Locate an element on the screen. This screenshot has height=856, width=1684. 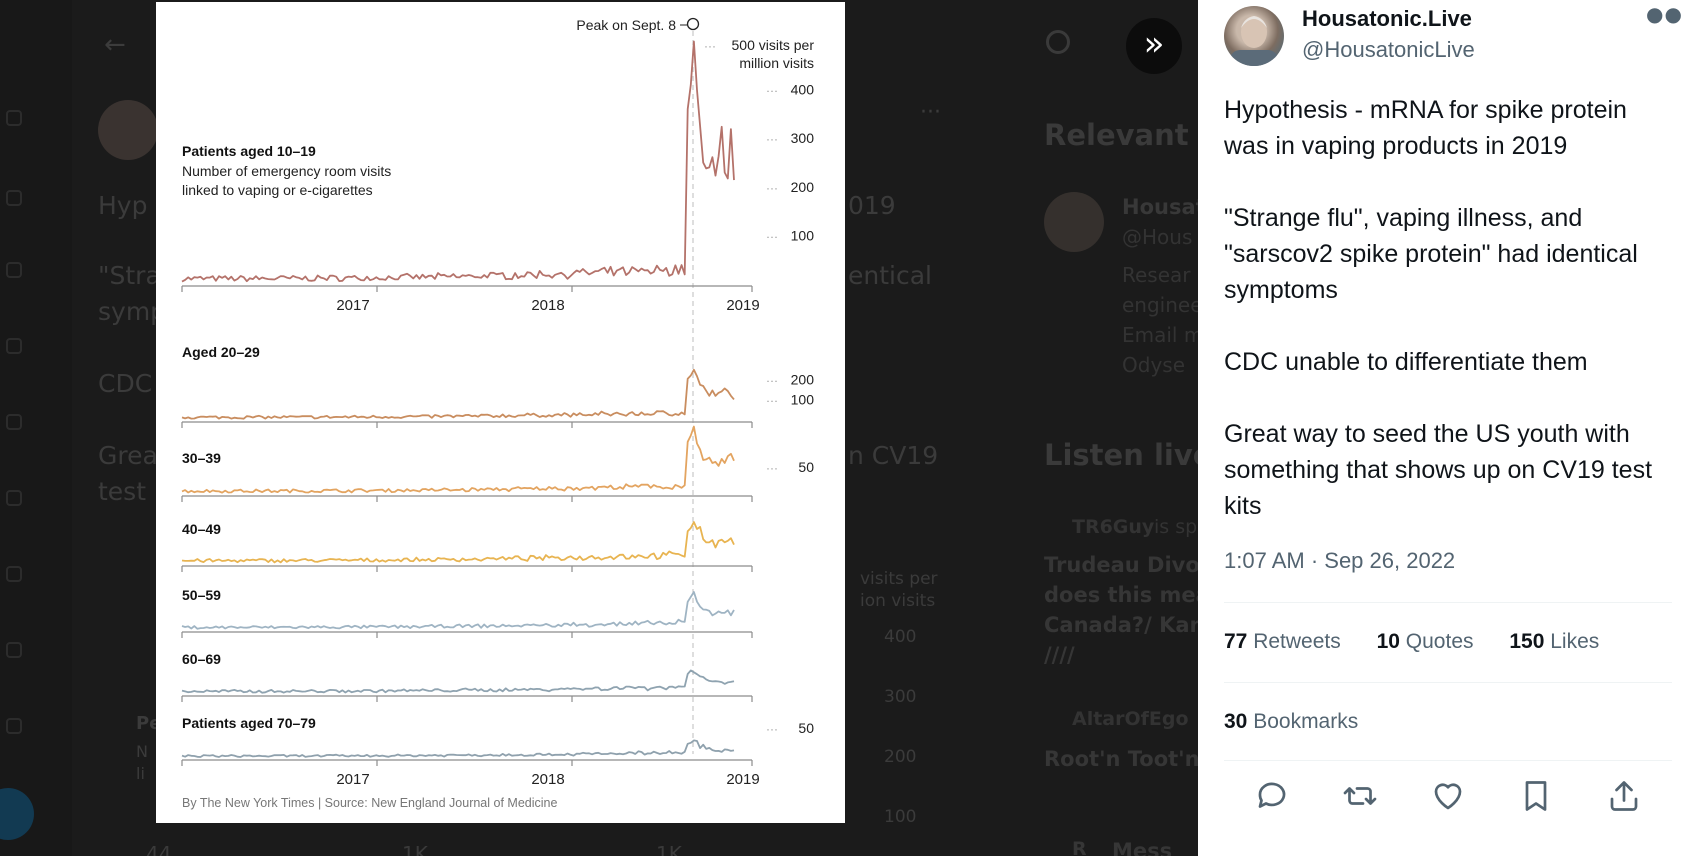
dim-side-text: //// is located at coordinates (1059, 655).